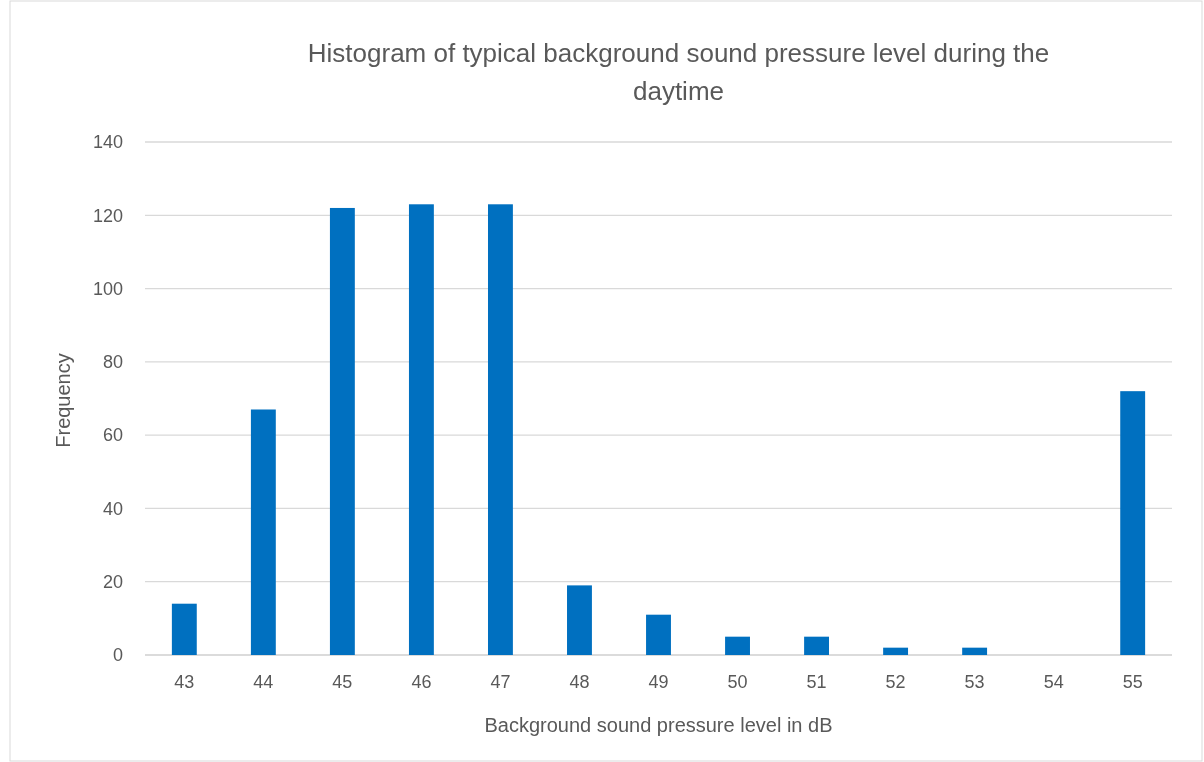 The height and width of the screenshot is (762, 1204). I want to click on y-tick-label: 20, so click(112, 582).